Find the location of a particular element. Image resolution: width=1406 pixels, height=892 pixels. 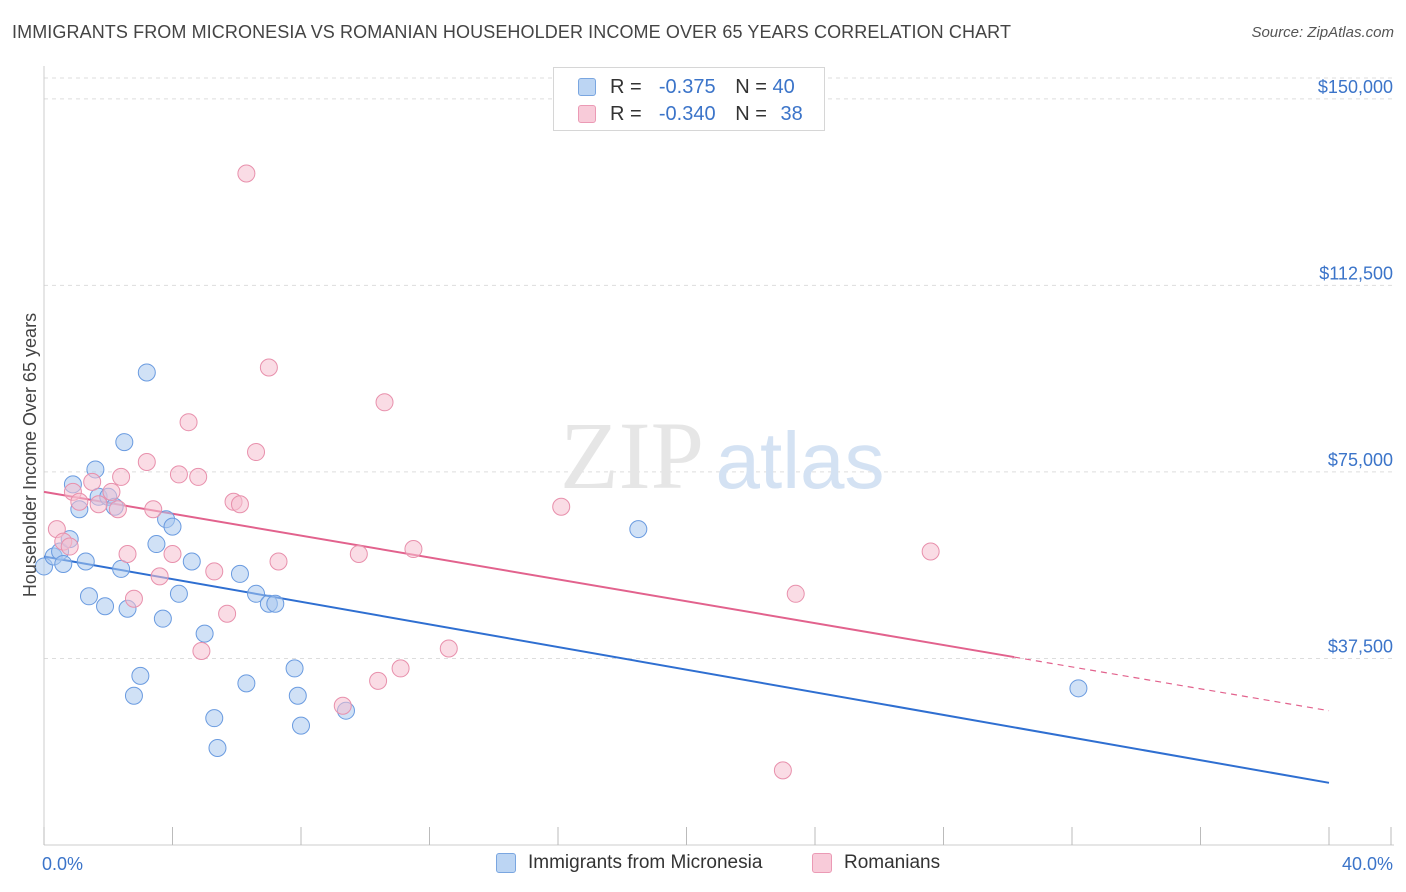

legend-item-micronesia: Immigrants from Micronesia is located at coordinates (629, 863).